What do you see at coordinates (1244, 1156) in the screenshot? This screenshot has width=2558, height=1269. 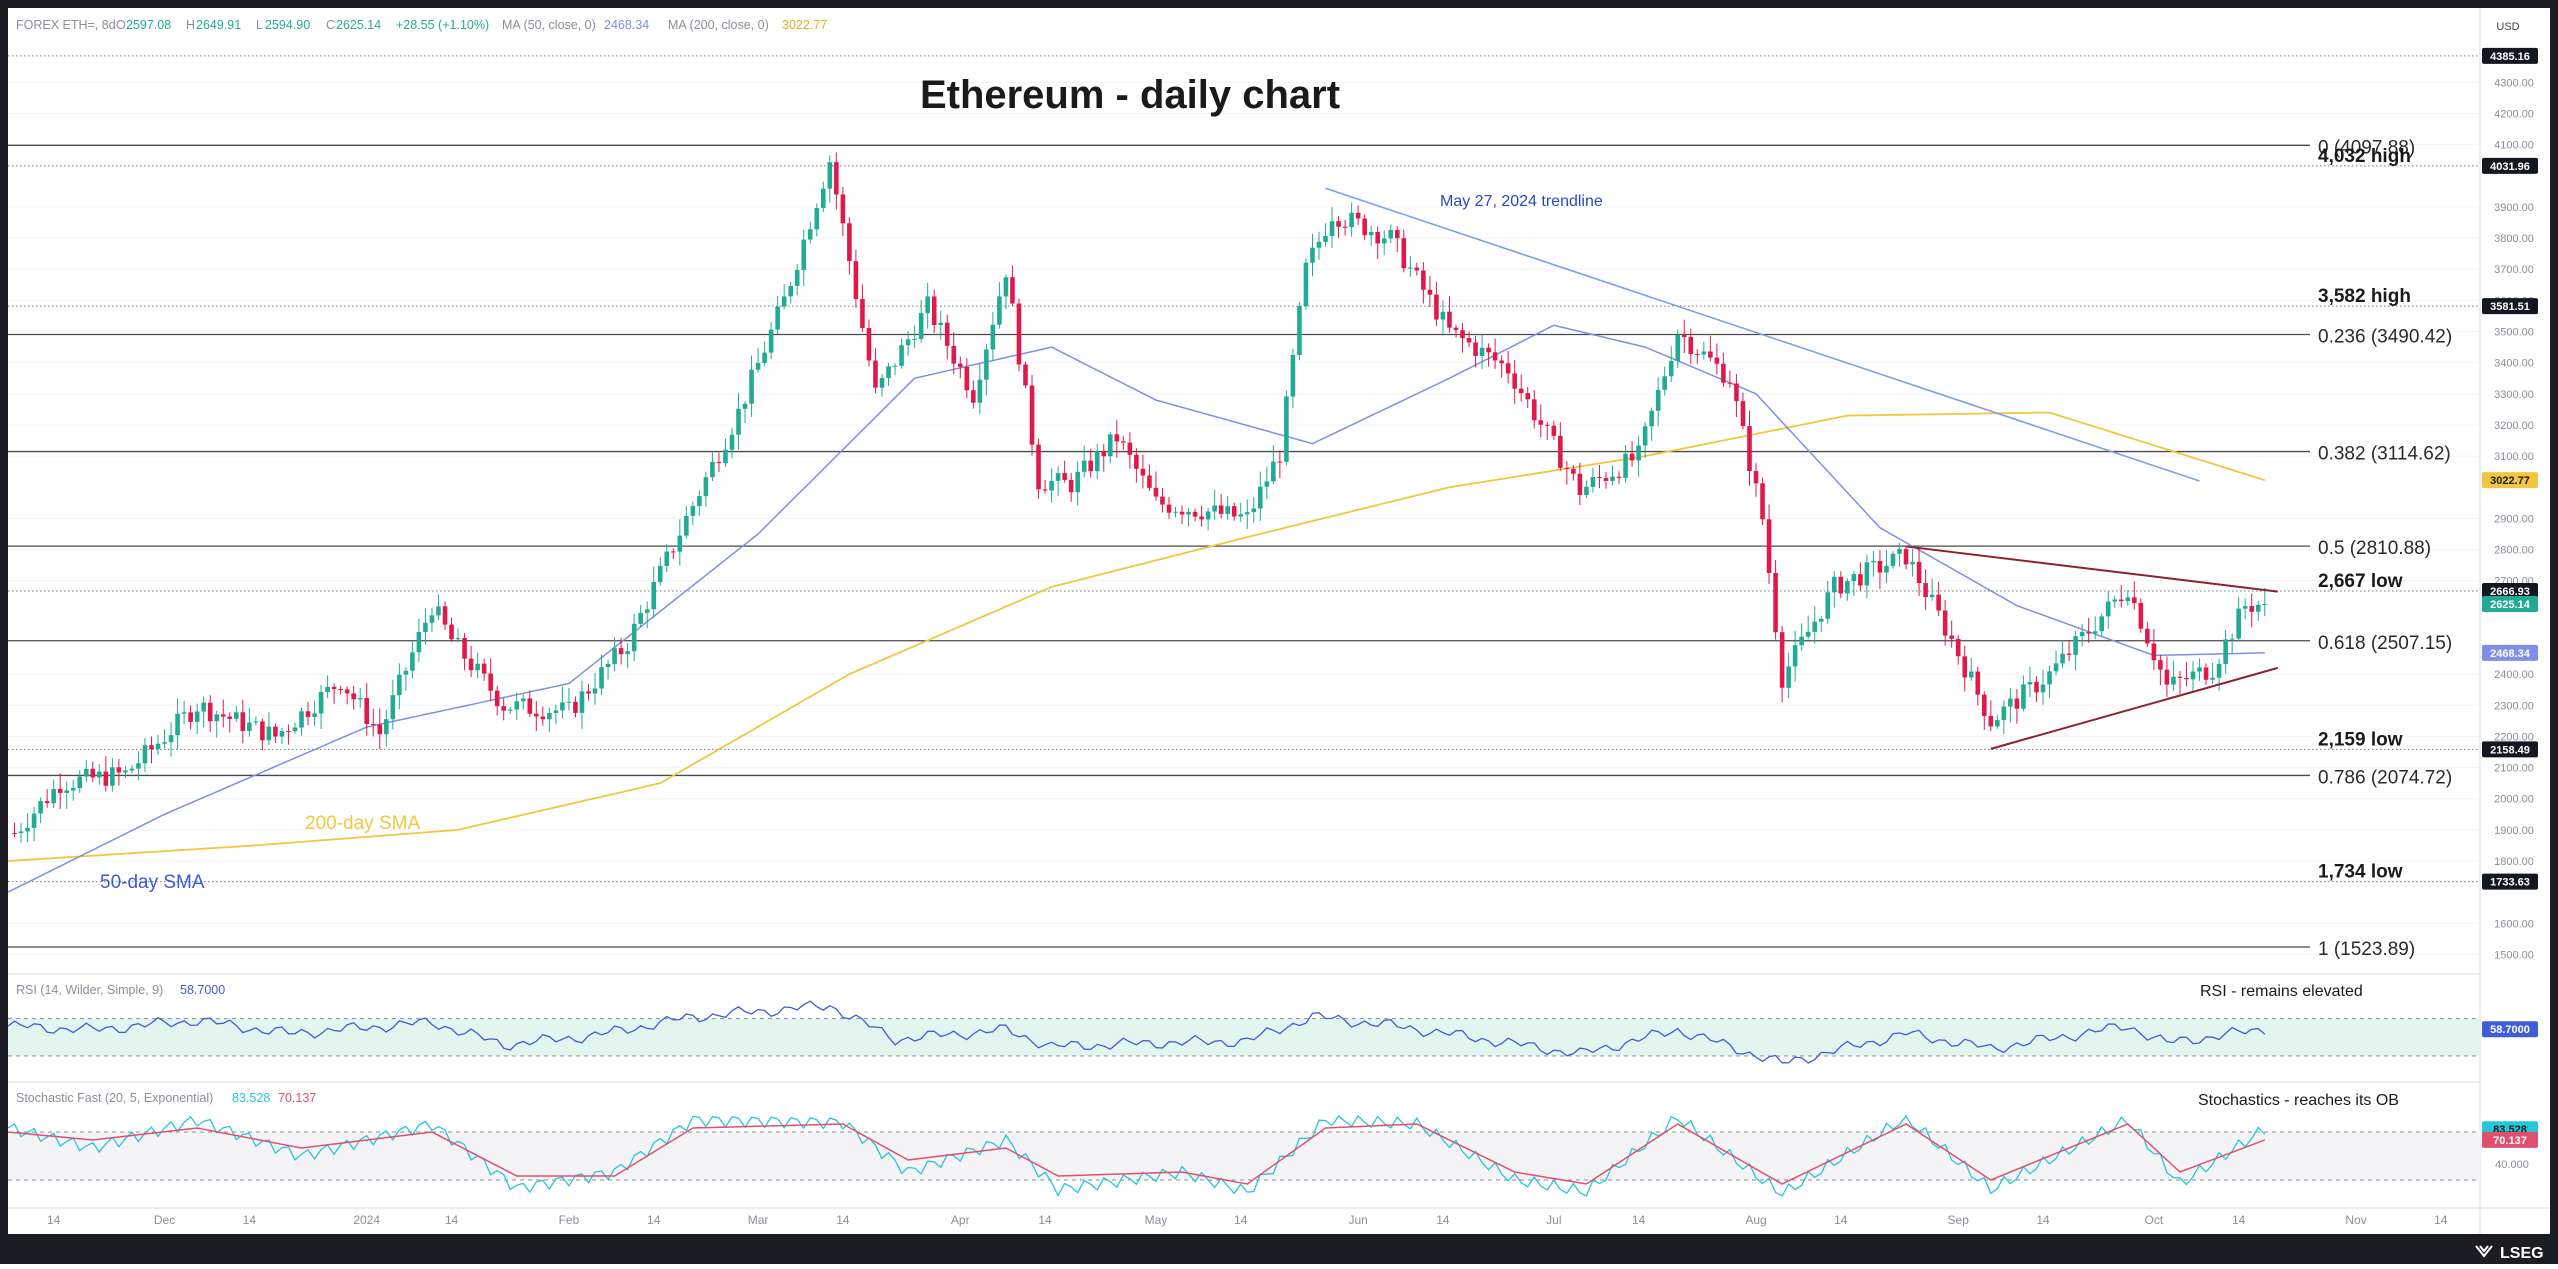 I see `stoch-band` at bounding box center [1244, 1156].